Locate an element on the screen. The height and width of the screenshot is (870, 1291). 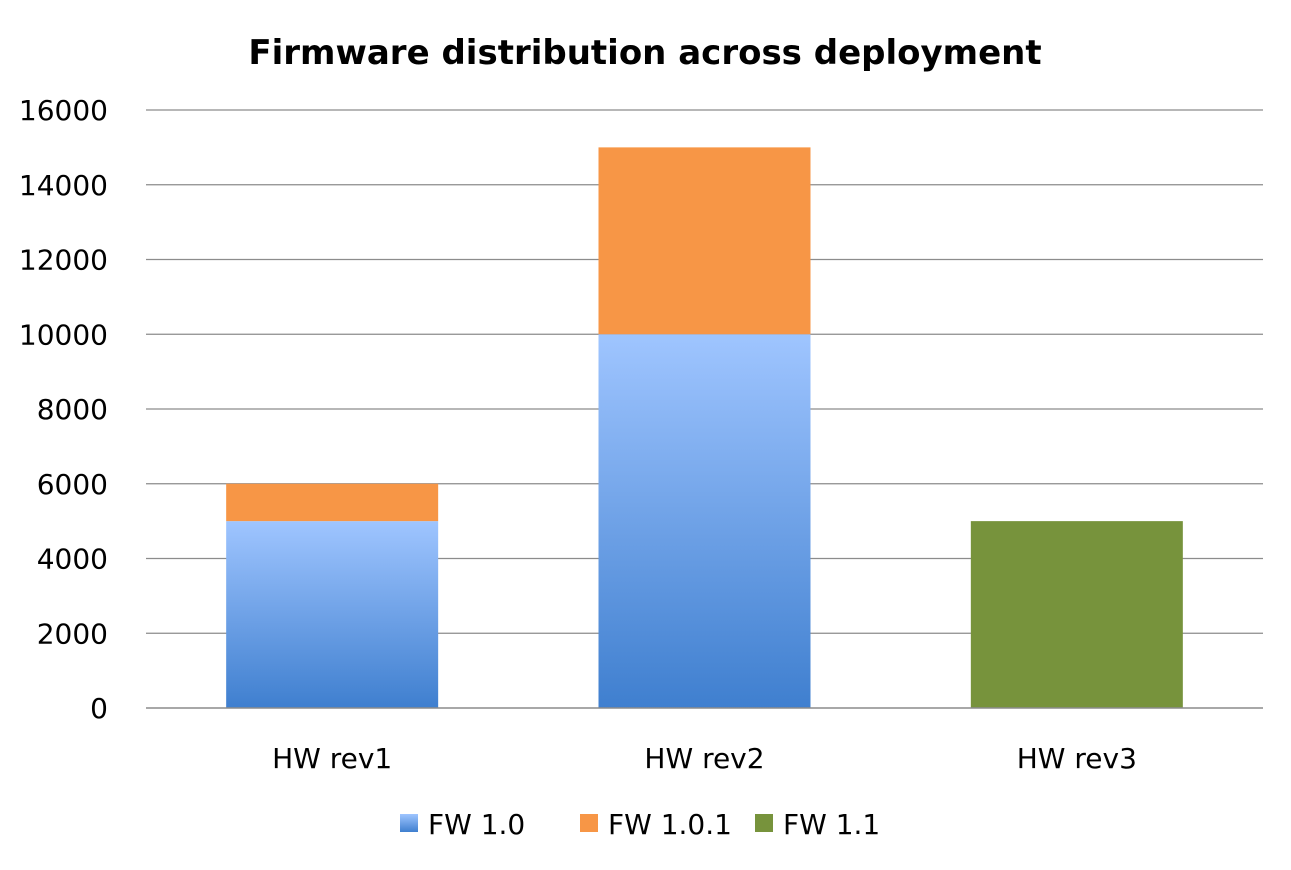
x-category-label: HW rev2 is located at coordinates (704, 758).